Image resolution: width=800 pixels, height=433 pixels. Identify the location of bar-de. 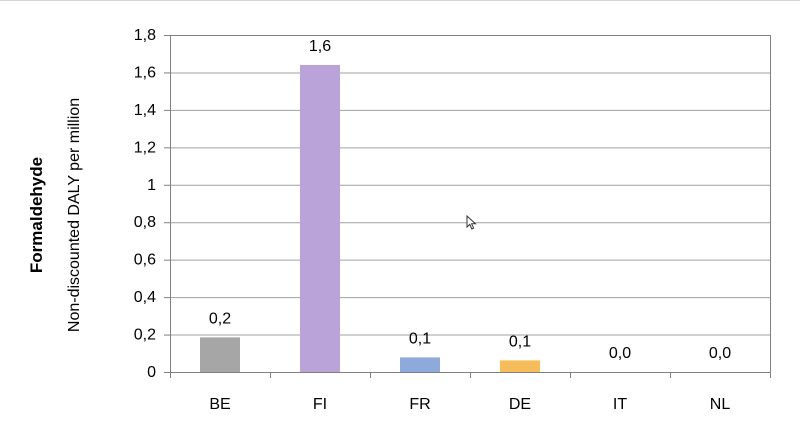
(520, 366).